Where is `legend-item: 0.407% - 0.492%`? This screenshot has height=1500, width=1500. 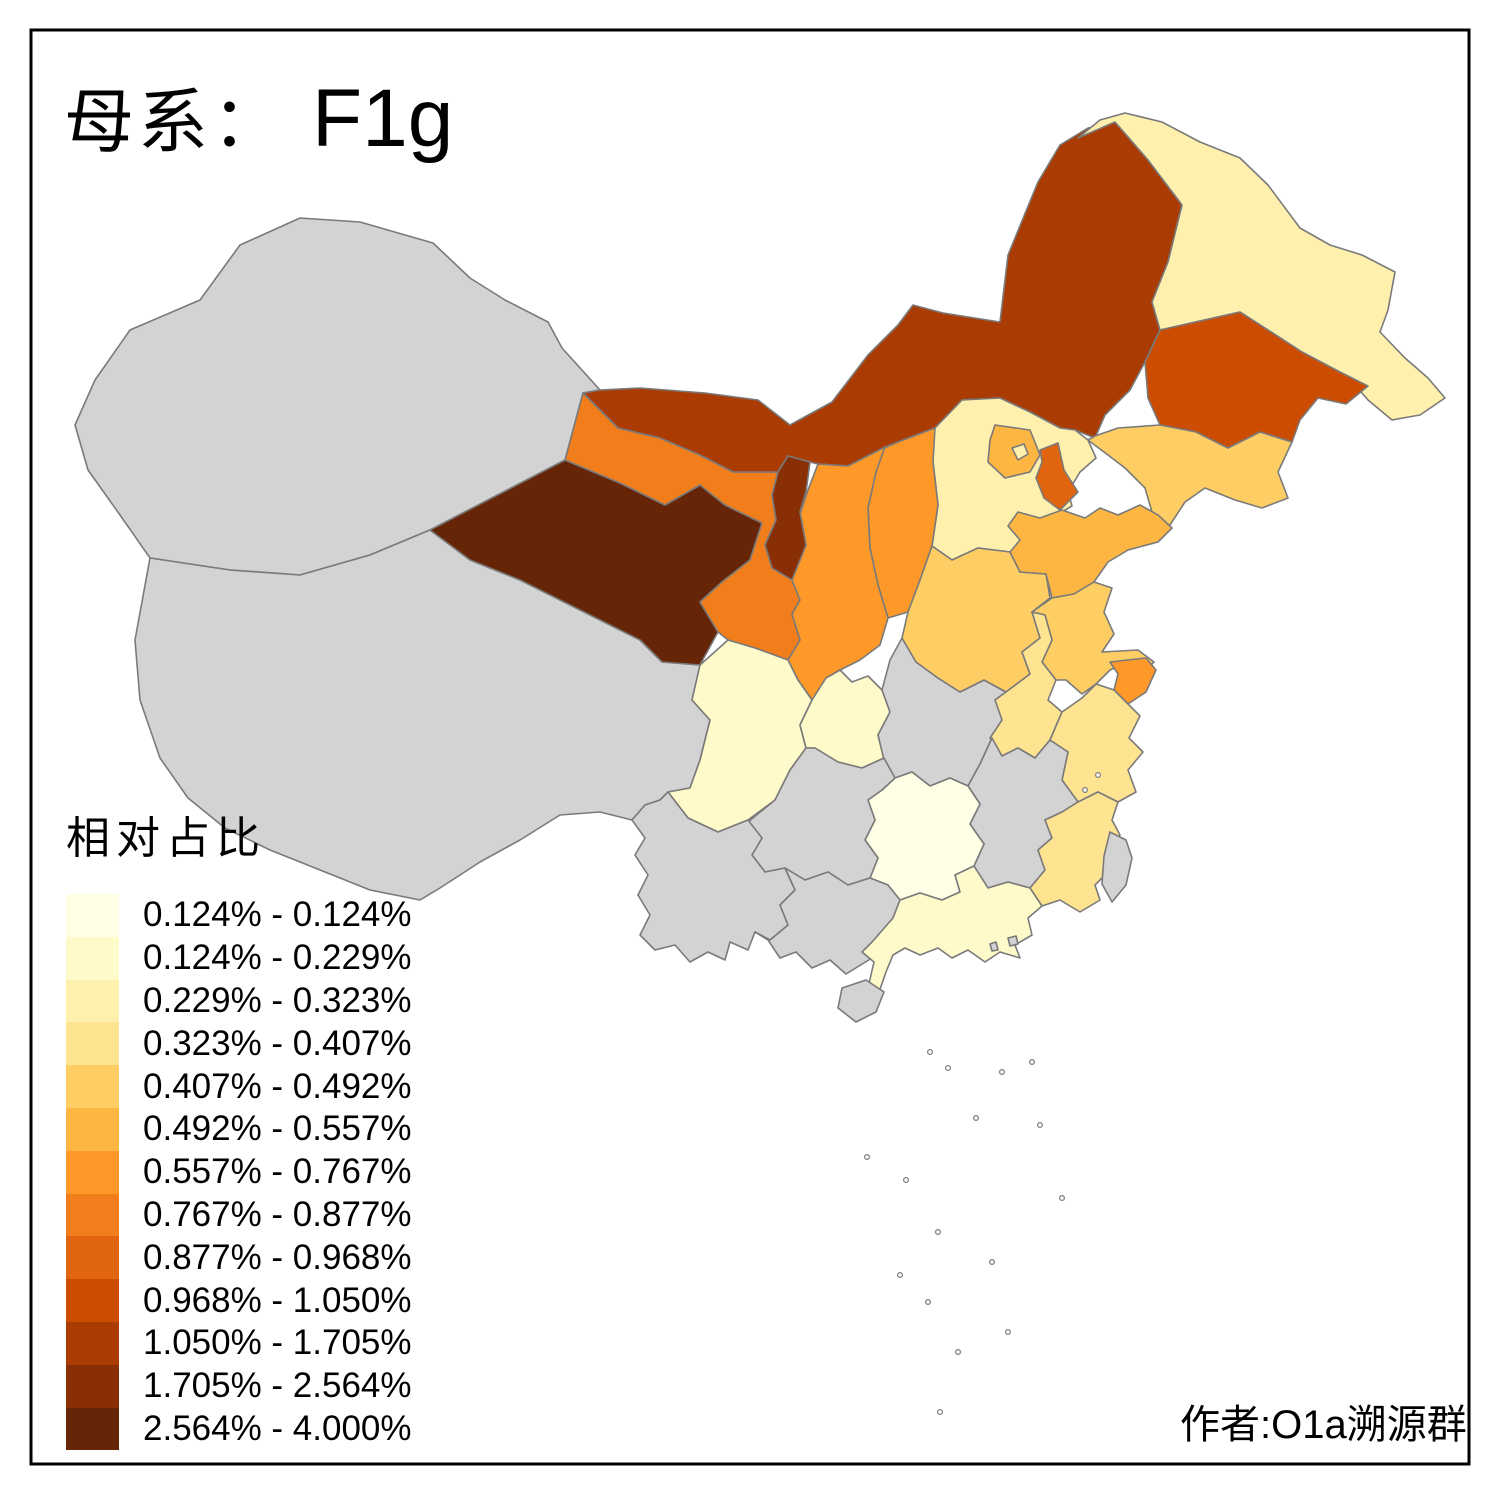 legend-item: 0.407% - 0.492% is located at coordinates (239, 1086).